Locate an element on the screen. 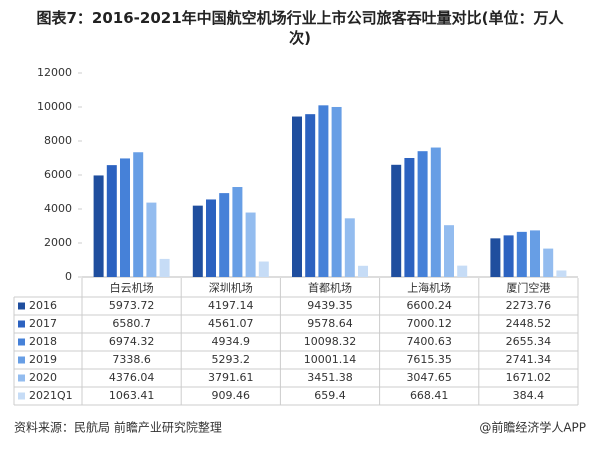 This screenshot has height=454, width=600. source-note: 资料来源：民航局 前瞻产业研究院整理 is located at coordinates (118, 427).